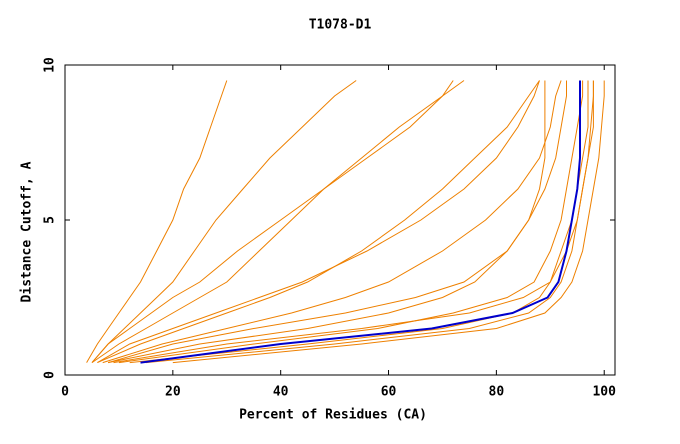  What do you see at coordinates (65, 392) in the screenshot?
I see `x-tick-label: 0` at bounding box center [65, 392].